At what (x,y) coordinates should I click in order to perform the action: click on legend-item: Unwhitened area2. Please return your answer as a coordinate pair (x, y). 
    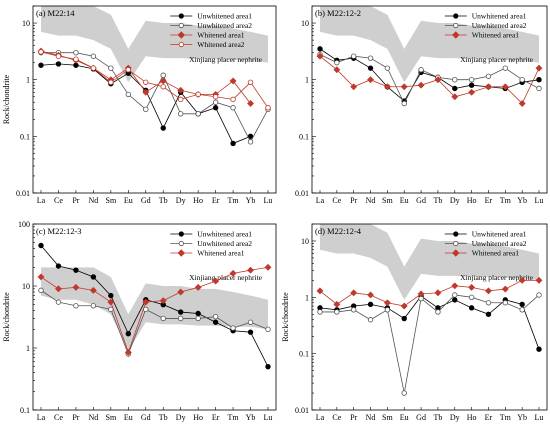
    Looking at the image, I should click on (485, 25).